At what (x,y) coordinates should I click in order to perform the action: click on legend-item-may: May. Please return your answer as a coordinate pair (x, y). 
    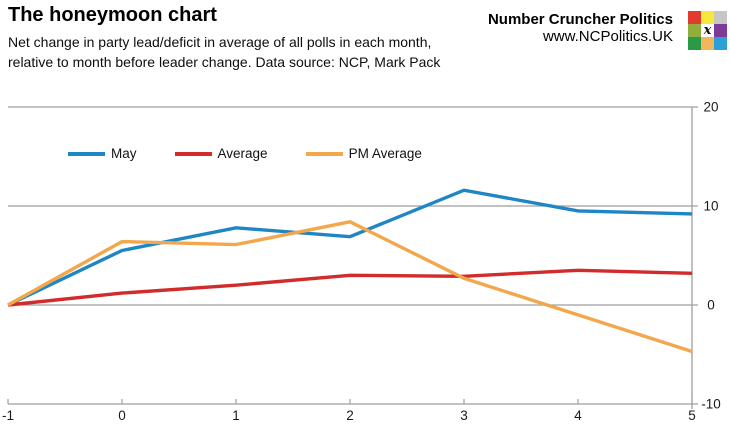
    Looking at the image, I should click on (102, 153).